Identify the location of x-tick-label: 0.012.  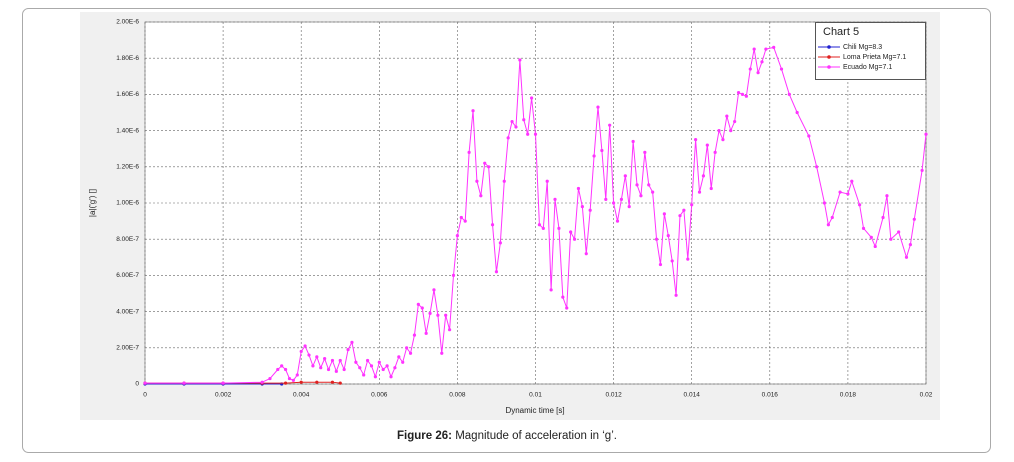
(613, 395).